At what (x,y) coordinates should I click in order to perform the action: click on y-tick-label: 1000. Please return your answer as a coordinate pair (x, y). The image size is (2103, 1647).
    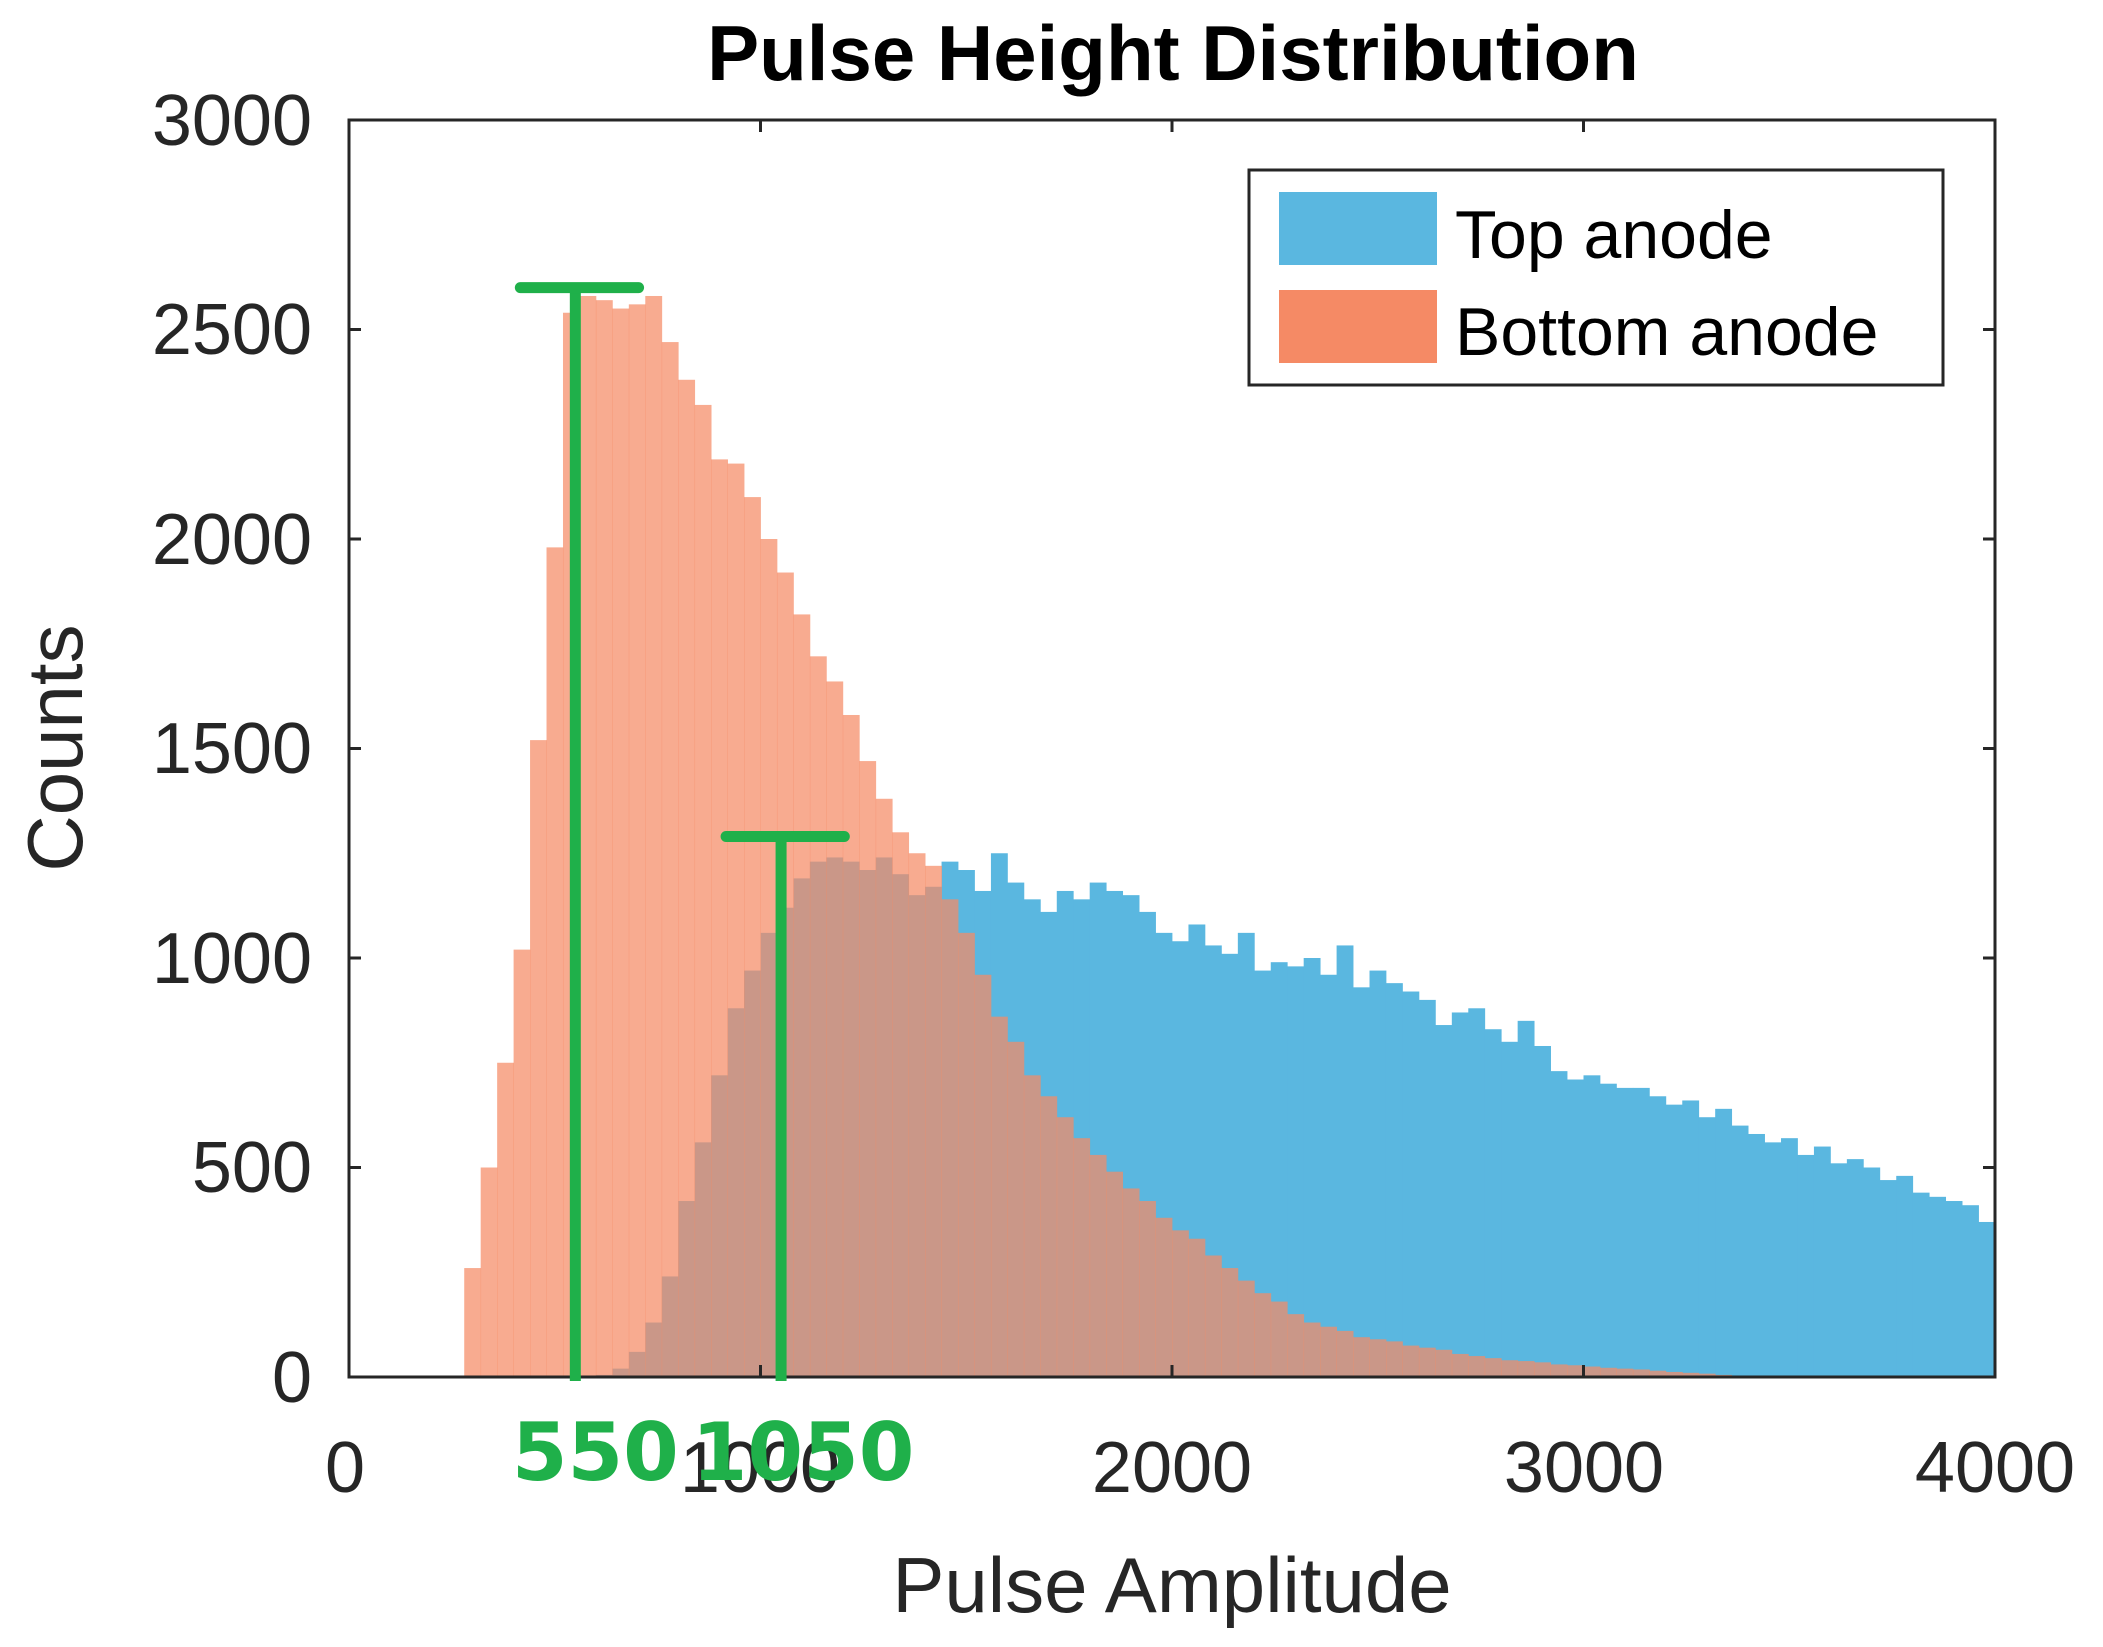
    Looking at the image, I should click on (232, 959).